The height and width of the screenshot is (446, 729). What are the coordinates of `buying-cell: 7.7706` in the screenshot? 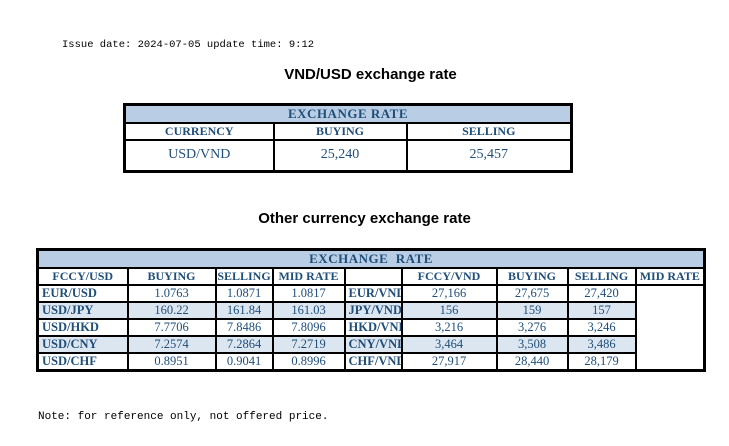 It's located at (171, 327).